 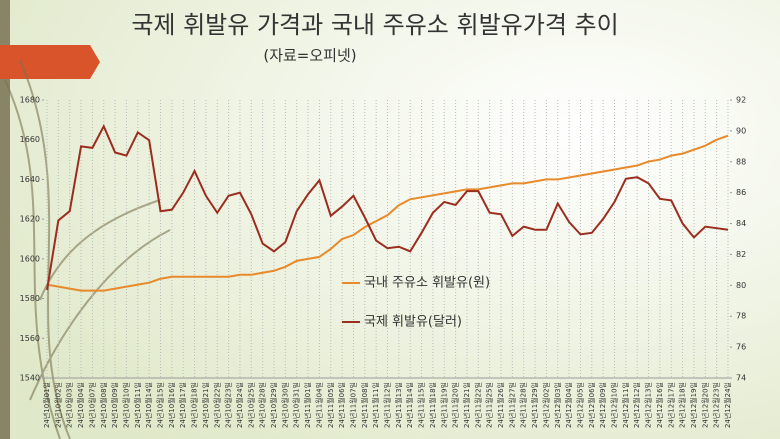 What do you see at coordinates (250, 405) in the screenshot?
I see `x-tick-label: 24년10월25일` at bounding box center [250, 405].